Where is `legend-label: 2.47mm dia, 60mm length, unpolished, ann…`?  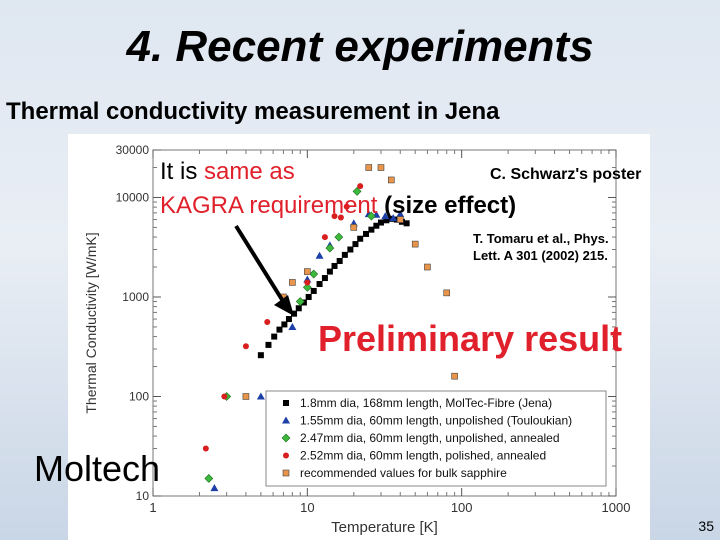
legend-label: 2.47mm dia, 60mm length, unpolished, ann… is located at coordinates (430, 438).